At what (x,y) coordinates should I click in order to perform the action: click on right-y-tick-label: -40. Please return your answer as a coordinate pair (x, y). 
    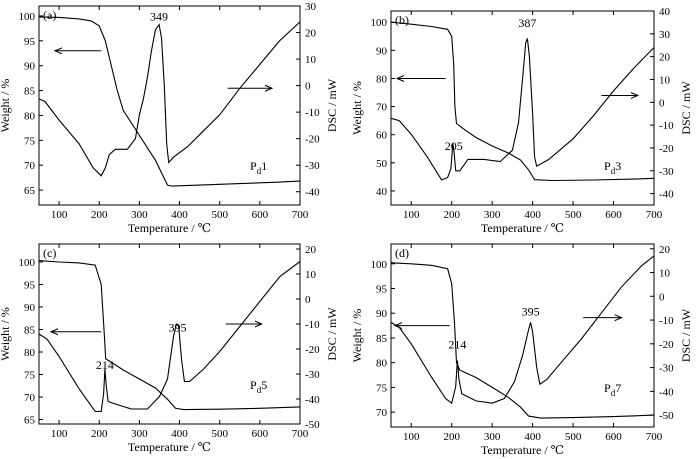
    Looking at the image, I should click on (666, 392).